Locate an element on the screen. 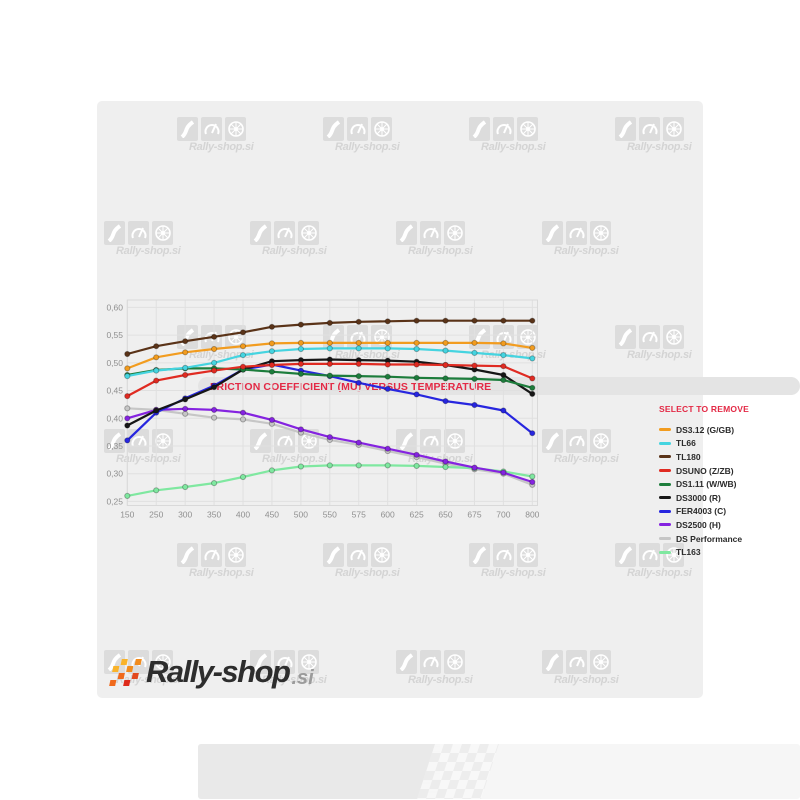 The width and height of the screenshot is (800, 800). legend-item: TL66 is located at coordinates (724, 444).